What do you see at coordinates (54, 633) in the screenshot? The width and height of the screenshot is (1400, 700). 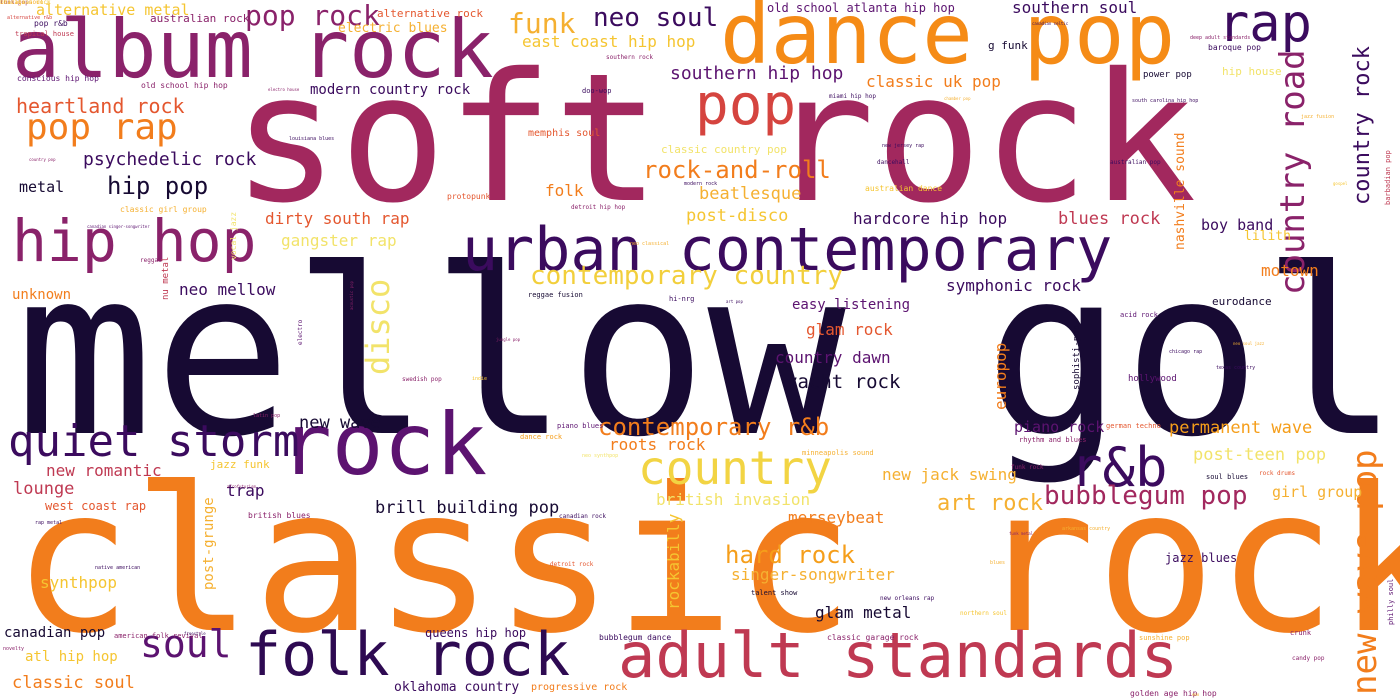 I see `genre-word: canadian pop` at bounding box center [54, 633].